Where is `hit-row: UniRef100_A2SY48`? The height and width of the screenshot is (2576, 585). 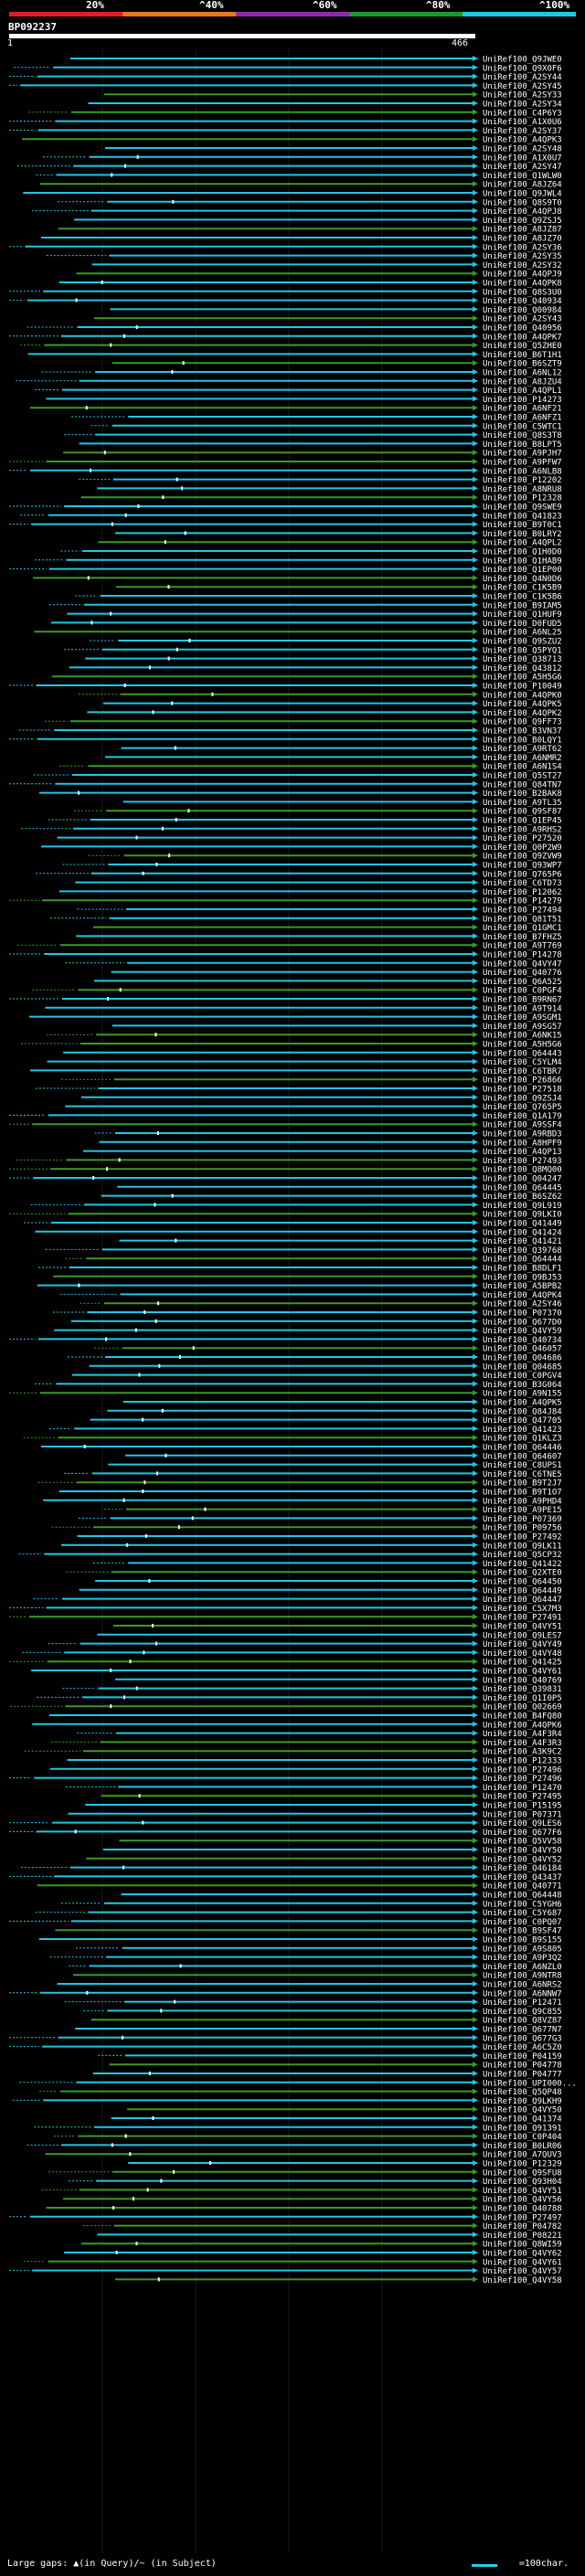
hit-row: UniRef100_A2SY48 is located at coordinates (333, 149).